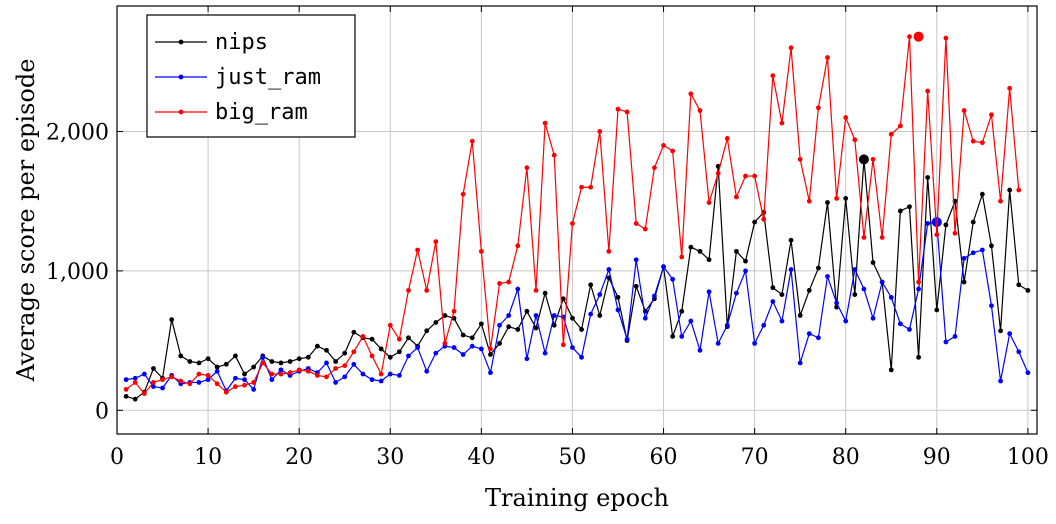 The image size is (1056, 524). Describe the element at coordinates (755, 457) in the screenshot. I see `x-tick-label: 70` at that location.